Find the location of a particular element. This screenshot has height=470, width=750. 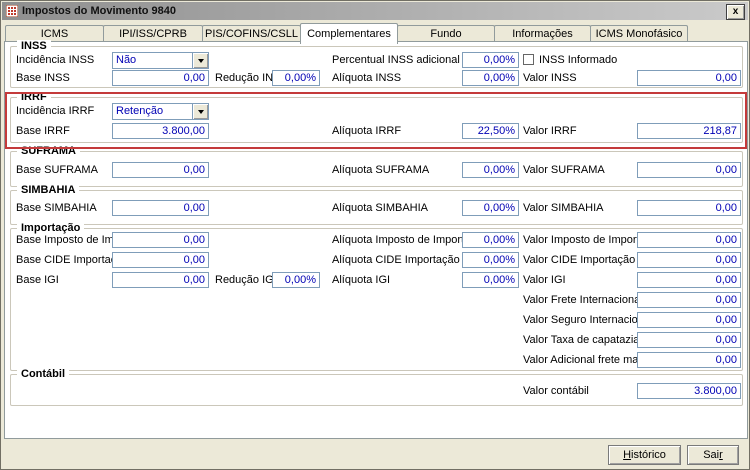

inss-base-label: Base INSS is located at coordinates (43, 78).